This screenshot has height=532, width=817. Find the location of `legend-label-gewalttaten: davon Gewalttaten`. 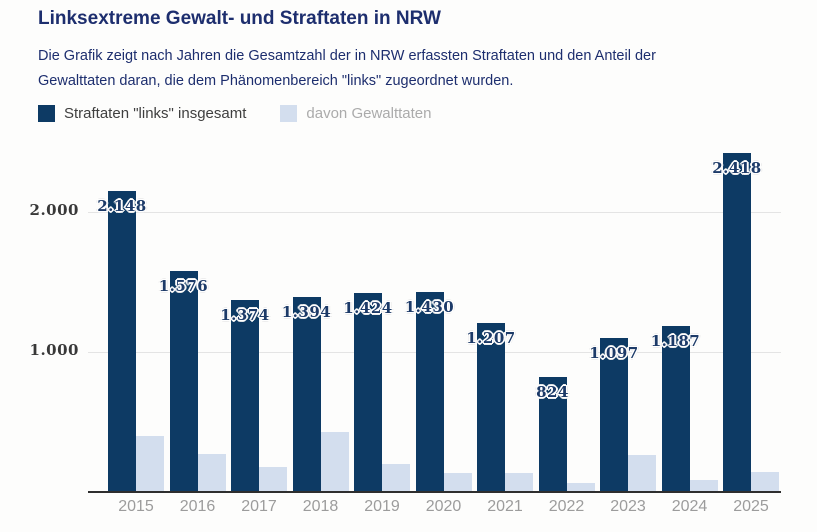

legend-label-gewalttaten: davon Gewalttaten is located at coordinates (369, 113).